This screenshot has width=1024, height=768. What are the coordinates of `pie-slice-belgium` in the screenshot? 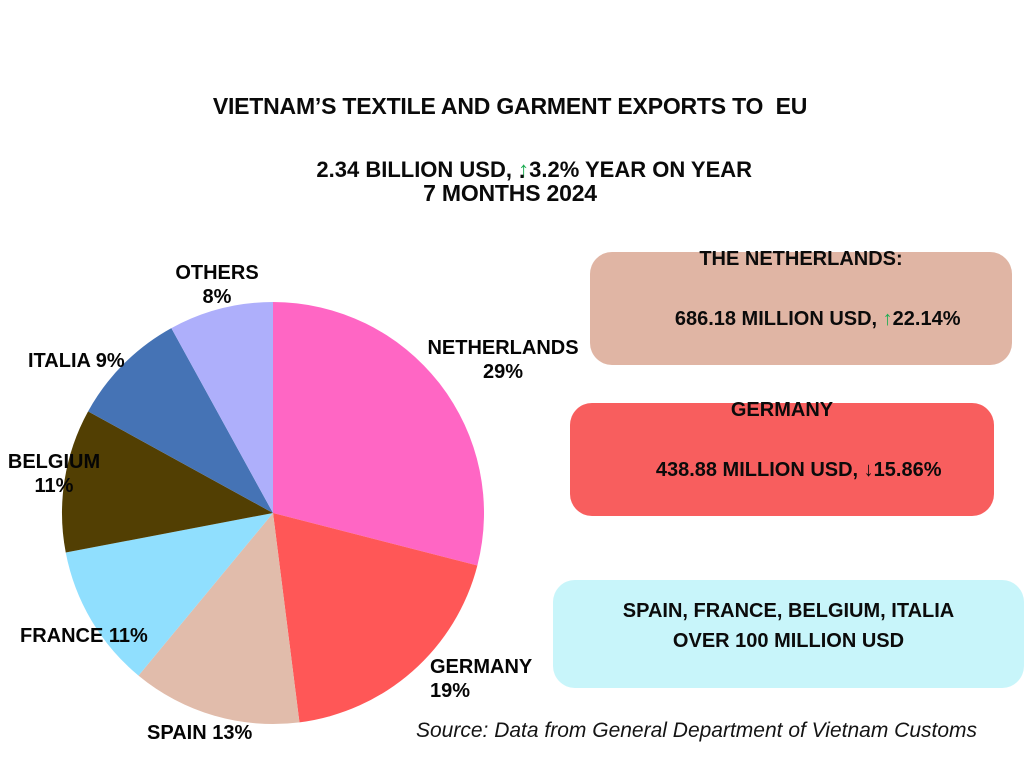 It's located at (168, 482).